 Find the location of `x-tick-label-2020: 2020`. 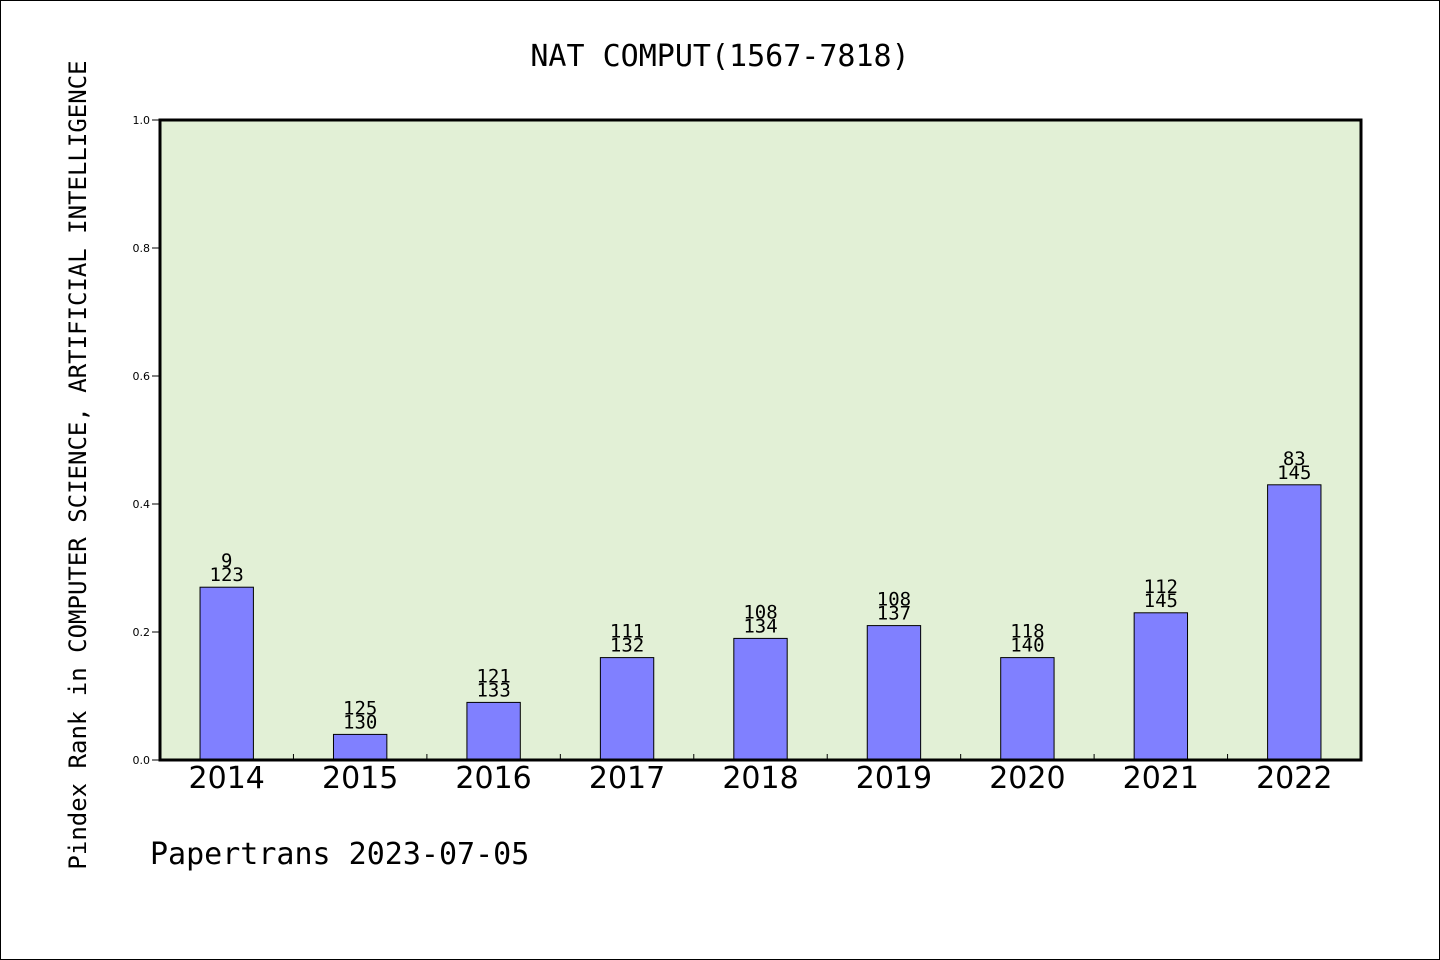

x-tick-label-2020: 2020 is located at coordinates (1027, 778).